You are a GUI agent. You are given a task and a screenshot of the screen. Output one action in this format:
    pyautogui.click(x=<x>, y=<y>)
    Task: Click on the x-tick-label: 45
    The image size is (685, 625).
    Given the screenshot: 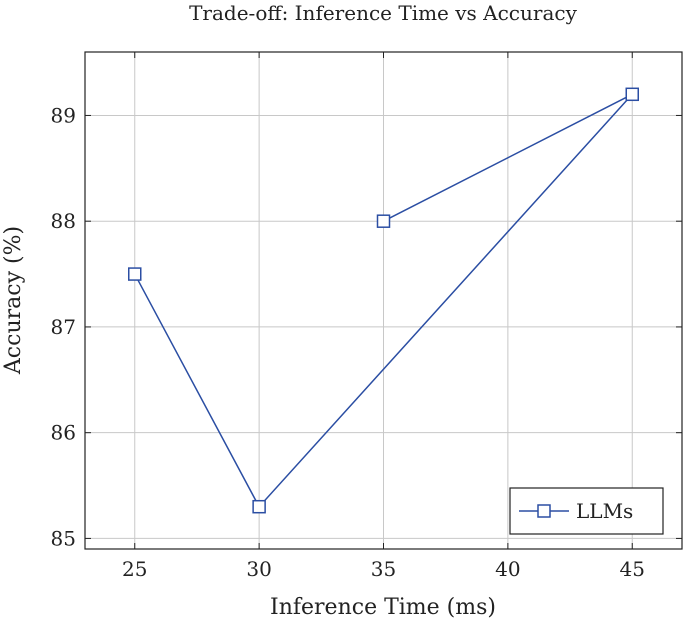 What is the action you would take?
    pyautogui.click(x=632, y=569)
    